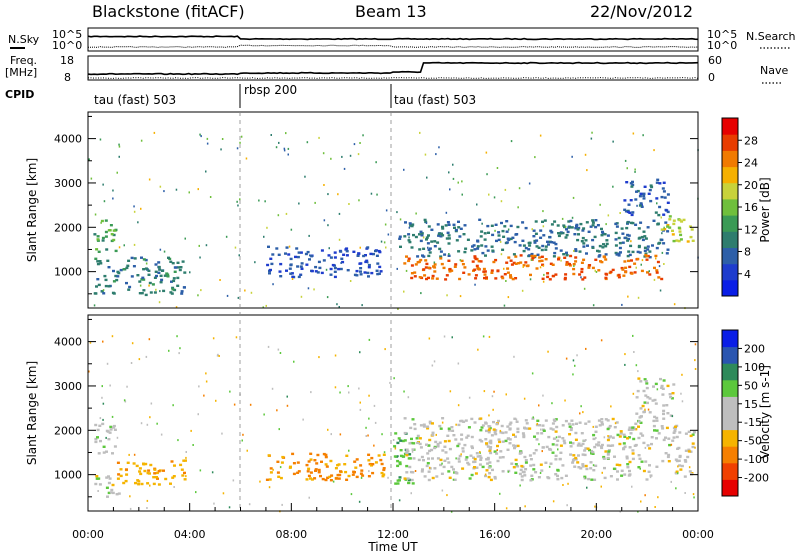 This screenshot has width=800, height=554. Describe the element at coordinates (698, 534) in the screenshot. I see `x-tick-label: 00:00` at that location.